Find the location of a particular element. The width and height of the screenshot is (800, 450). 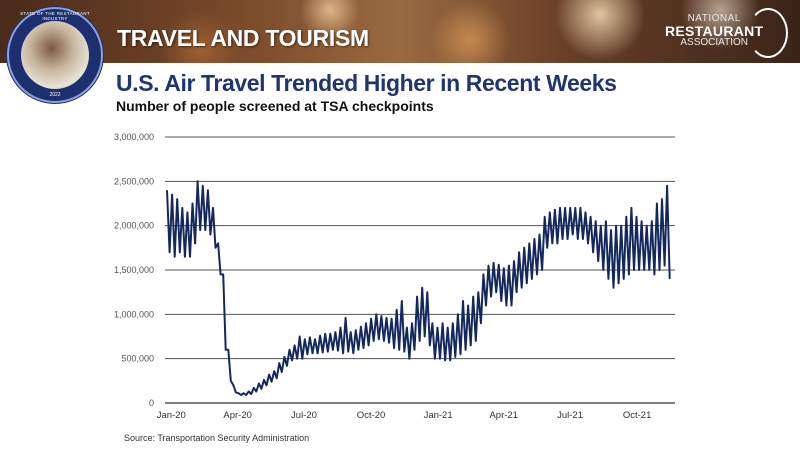

nra-logo: NATIONAL RESTAURANT ASSOCIATION is located at coordinates (714, 31).